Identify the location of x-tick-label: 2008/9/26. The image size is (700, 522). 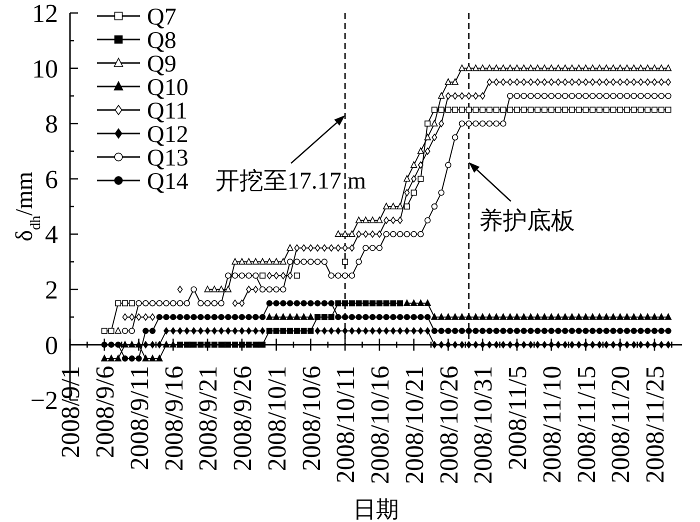
(243, 419).